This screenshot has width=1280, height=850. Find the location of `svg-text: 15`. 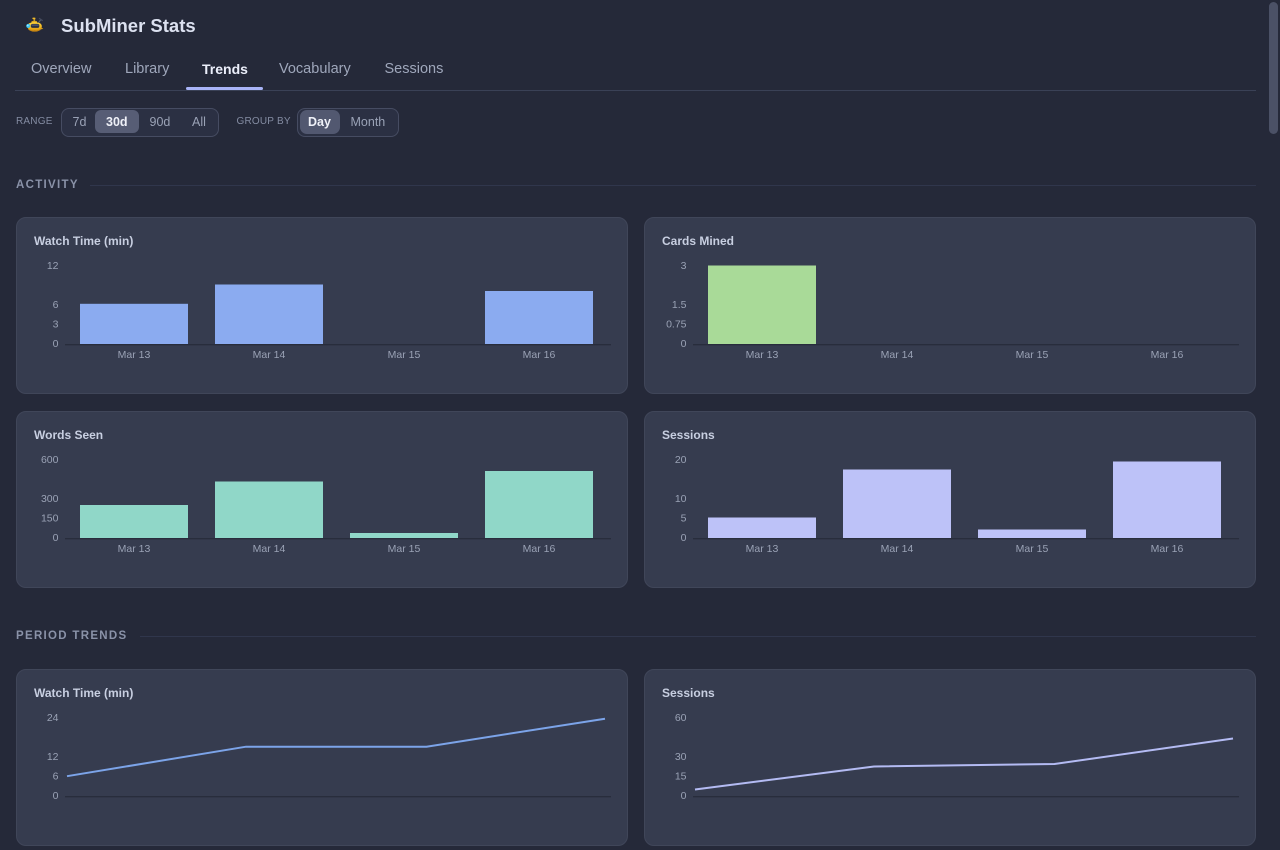

svg-text: 15 is located at coordinates (681, 777).